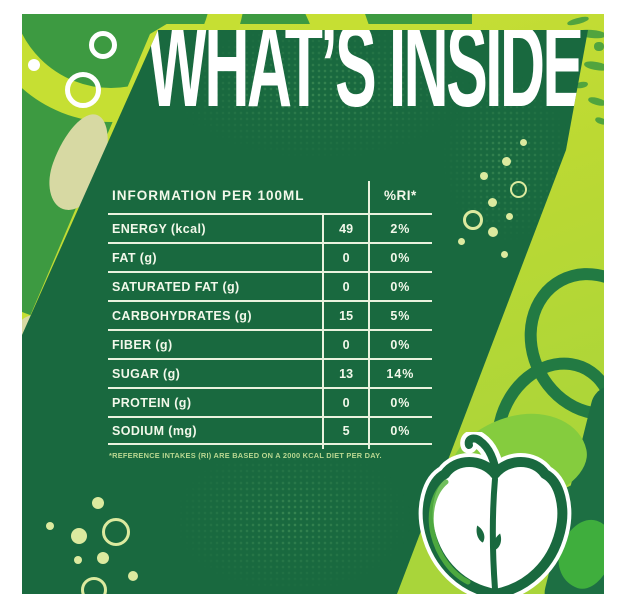  Describe the element at coordinates (152, 402) in the screenshot. I see `row-label: PROTEIN (g)` at that location.